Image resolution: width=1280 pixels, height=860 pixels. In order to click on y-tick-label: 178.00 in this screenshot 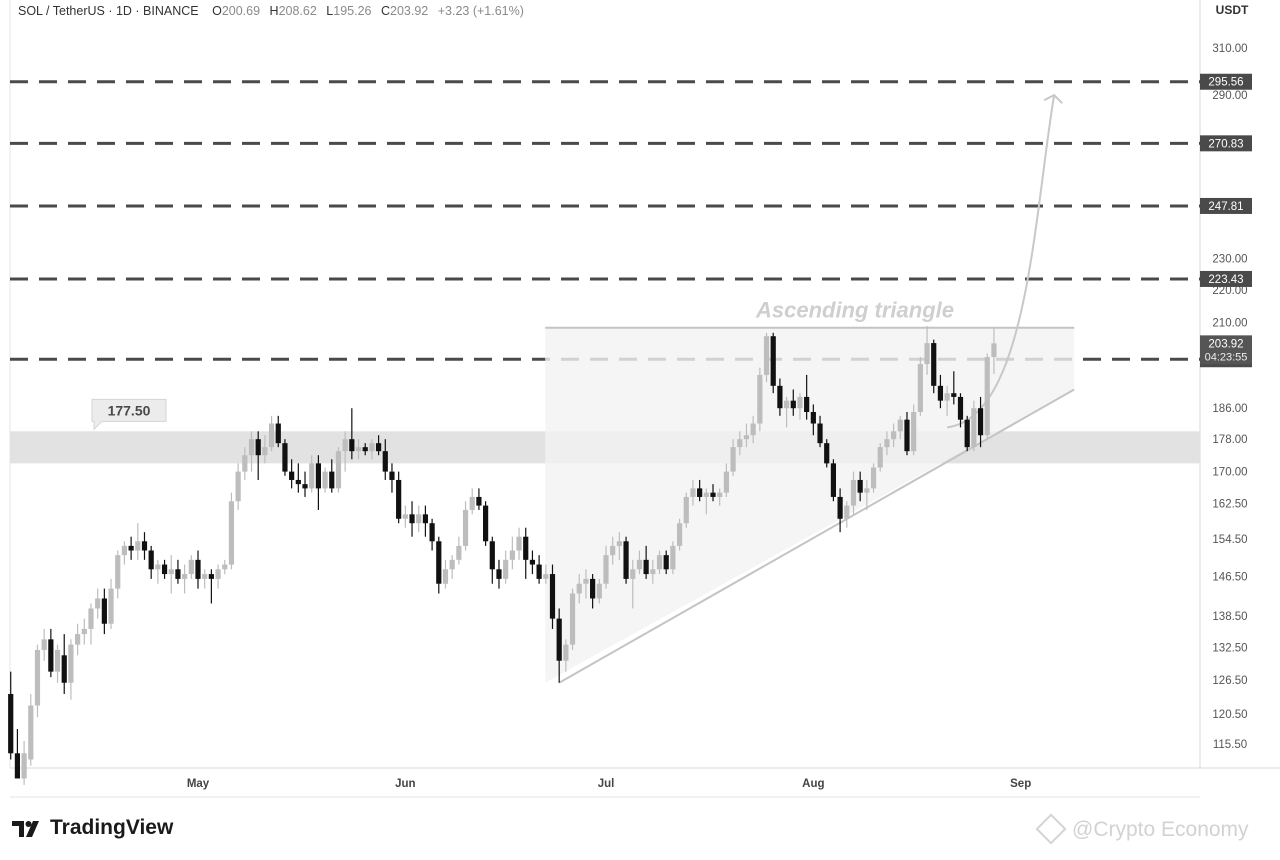, I will do `click(1229, 440)`.